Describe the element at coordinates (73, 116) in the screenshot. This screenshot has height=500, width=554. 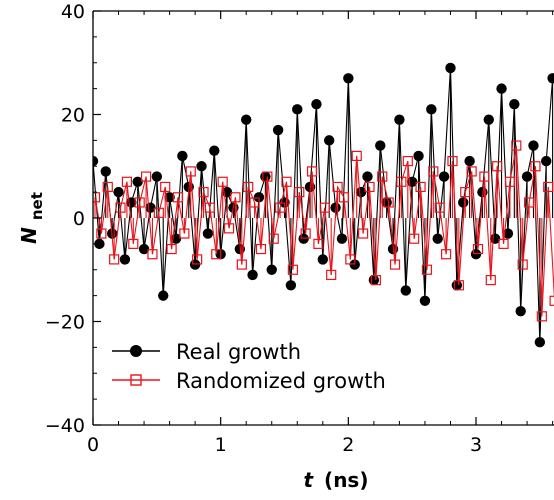
I see `y-tick-label: 20` at that location.